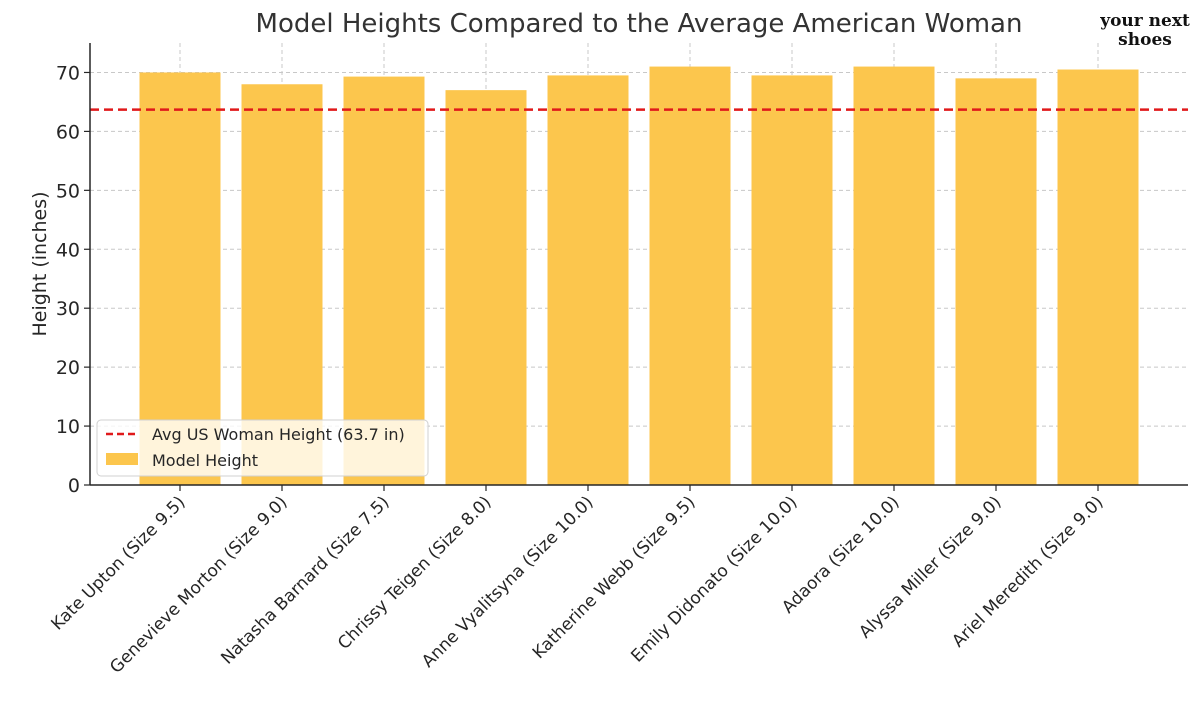 The height and width of the screenshot is (727, 1200). What do you see at coordinates (507, 581) in the screenshot?
I see `x-tick-label: Anne Vyalitsyna (Size 10.0)` at bounding box center [507, 581].